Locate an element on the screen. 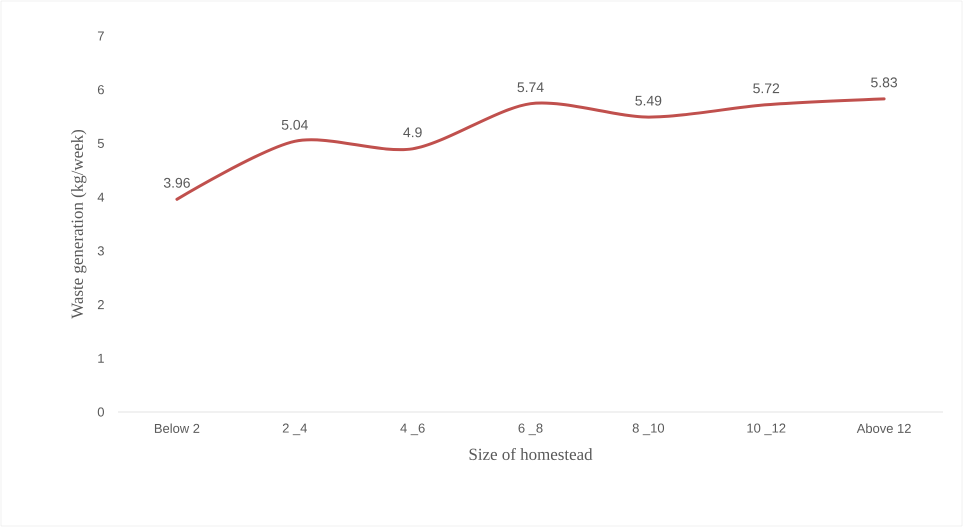 The height and width of the screenshot is (527, 963). data-label: 5.83 is located at coordinates (884, 82).